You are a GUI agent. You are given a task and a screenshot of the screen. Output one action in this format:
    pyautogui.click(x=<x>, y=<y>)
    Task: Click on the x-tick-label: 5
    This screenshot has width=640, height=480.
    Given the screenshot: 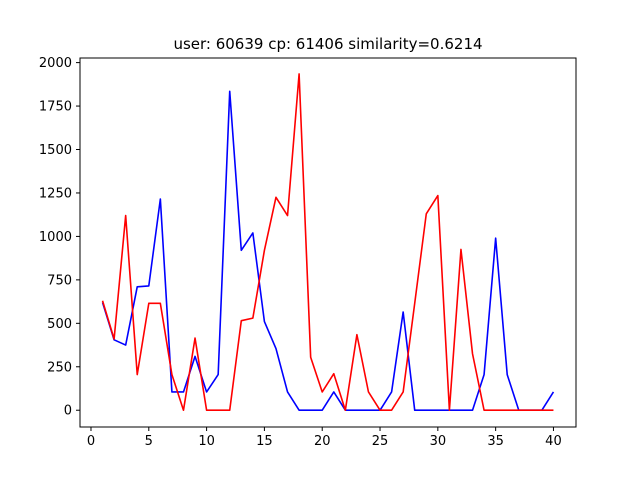 What is the action you would take?
    pyautogui.click(x=149, y=441)
    